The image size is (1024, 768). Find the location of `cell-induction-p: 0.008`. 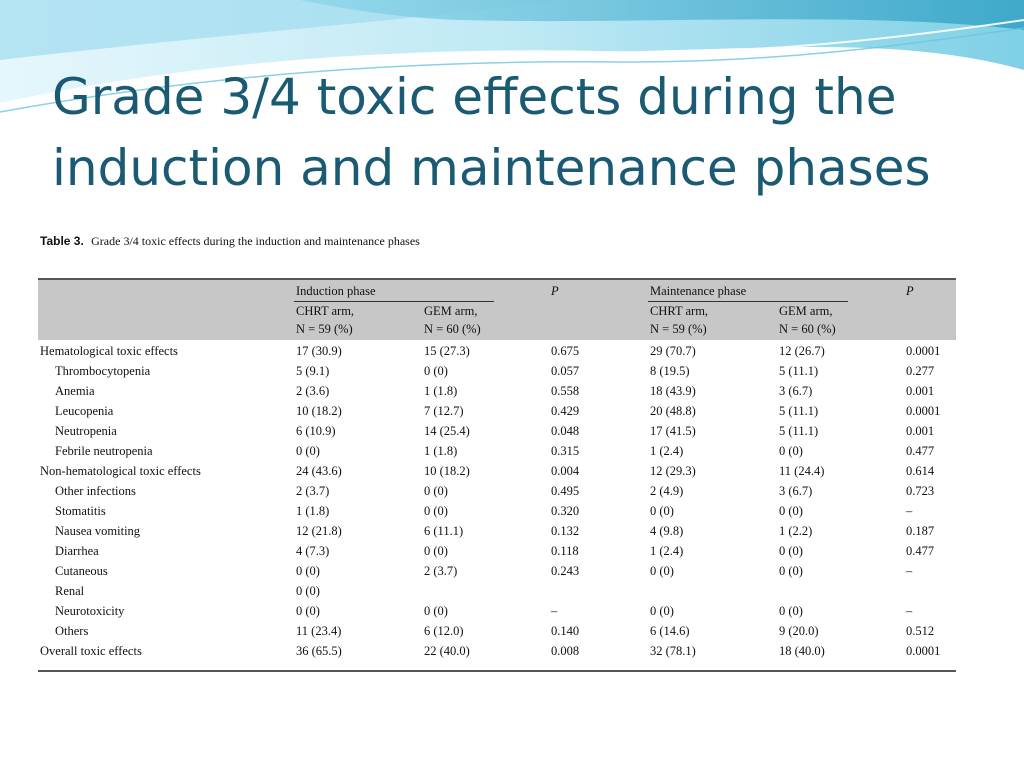

cell-induction-p: 0.008 is located at coordinates (565, 651).